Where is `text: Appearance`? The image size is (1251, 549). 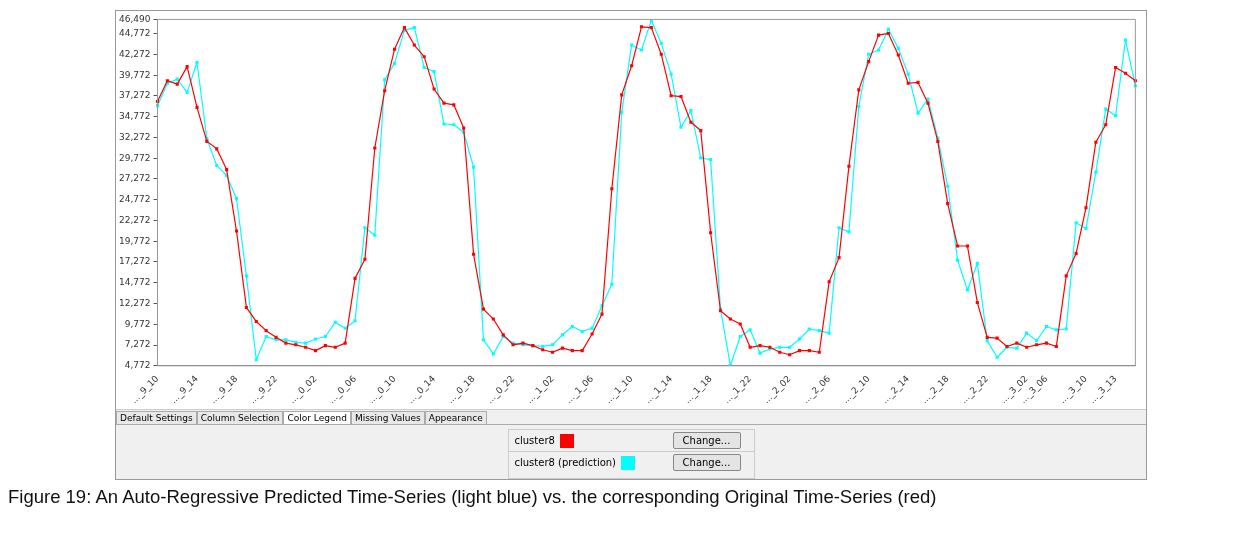
text: Appearance is located at coordinates (455, 417).